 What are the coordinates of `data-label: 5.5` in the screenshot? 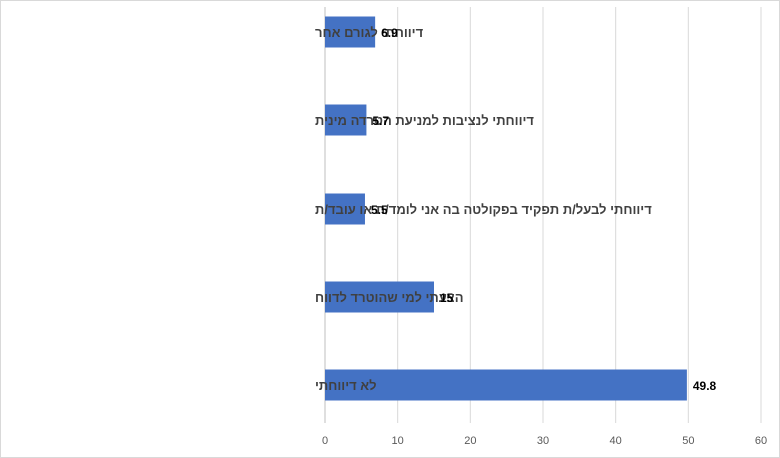 It's located at (379, 210).